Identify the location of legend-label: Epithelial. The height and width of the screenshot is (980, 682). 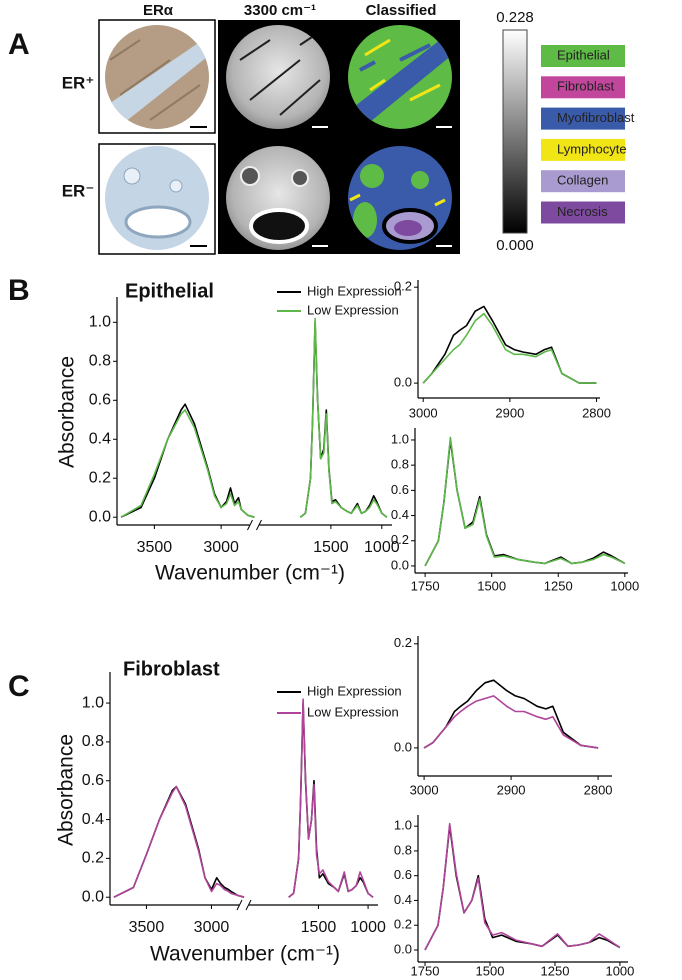
(583, 54).